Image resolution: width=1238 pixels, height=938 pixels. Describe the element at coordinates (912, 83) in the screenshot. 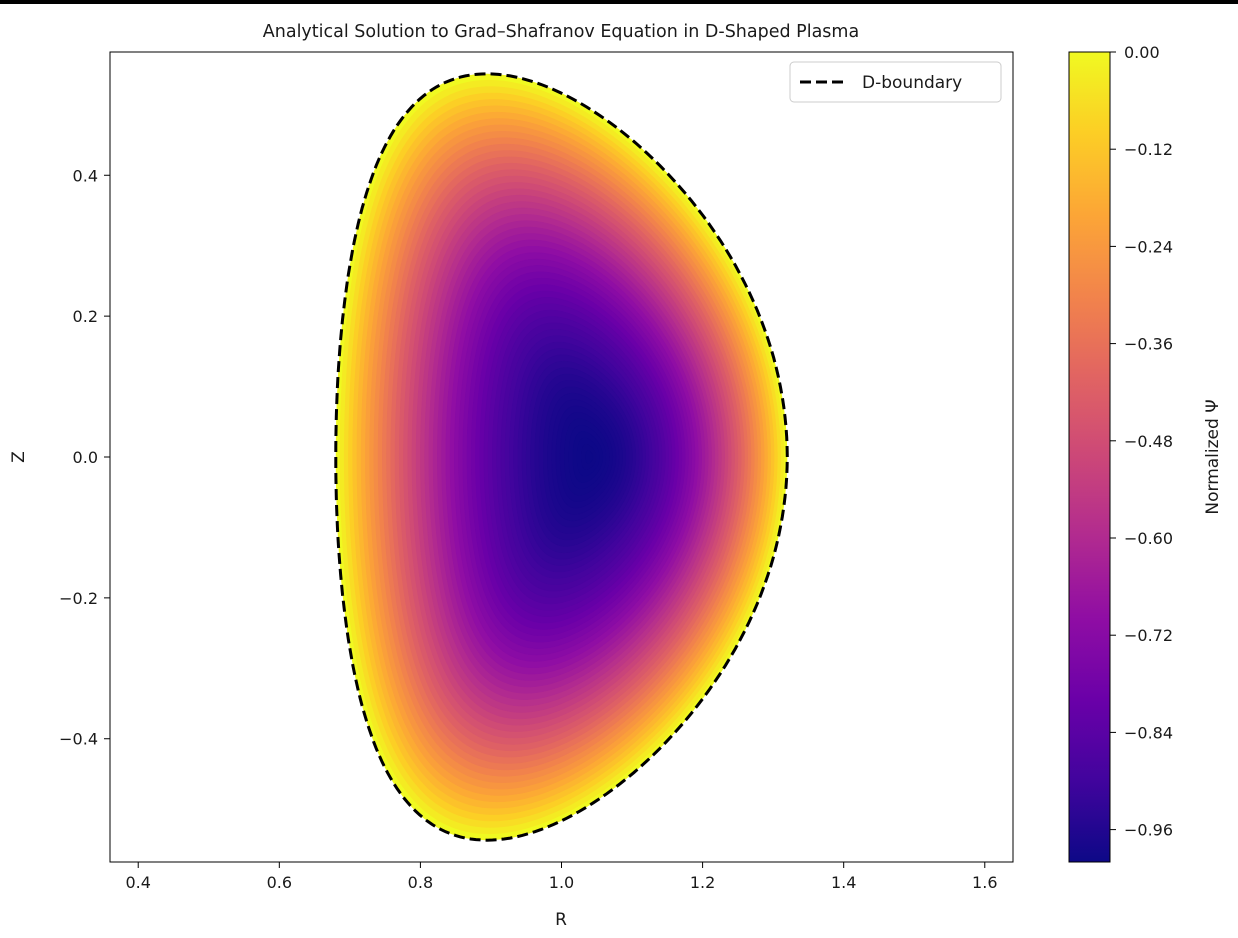

I see `legend-label-d-boundary: D-boundary` at that location.